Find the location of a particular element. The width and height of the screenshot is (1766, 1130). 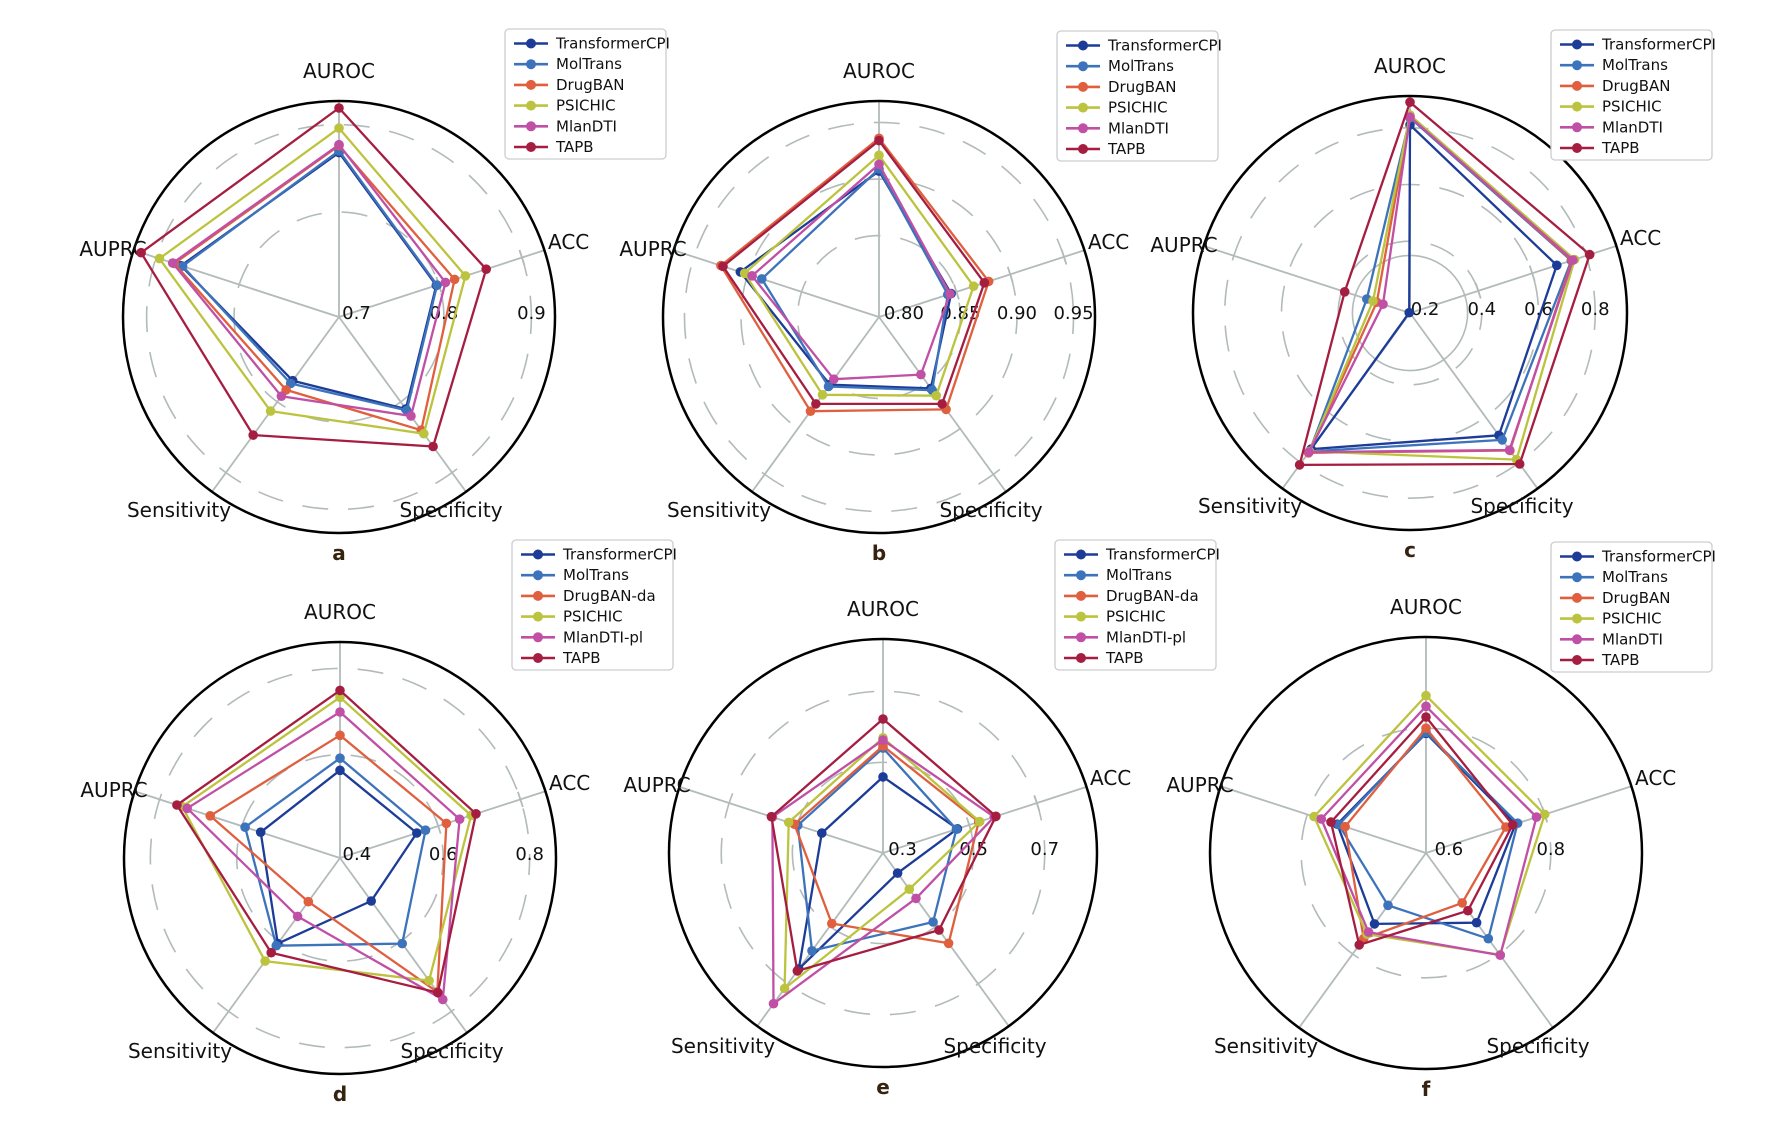

legend-item: PSICHIC is located at coordinates (1611, 107).